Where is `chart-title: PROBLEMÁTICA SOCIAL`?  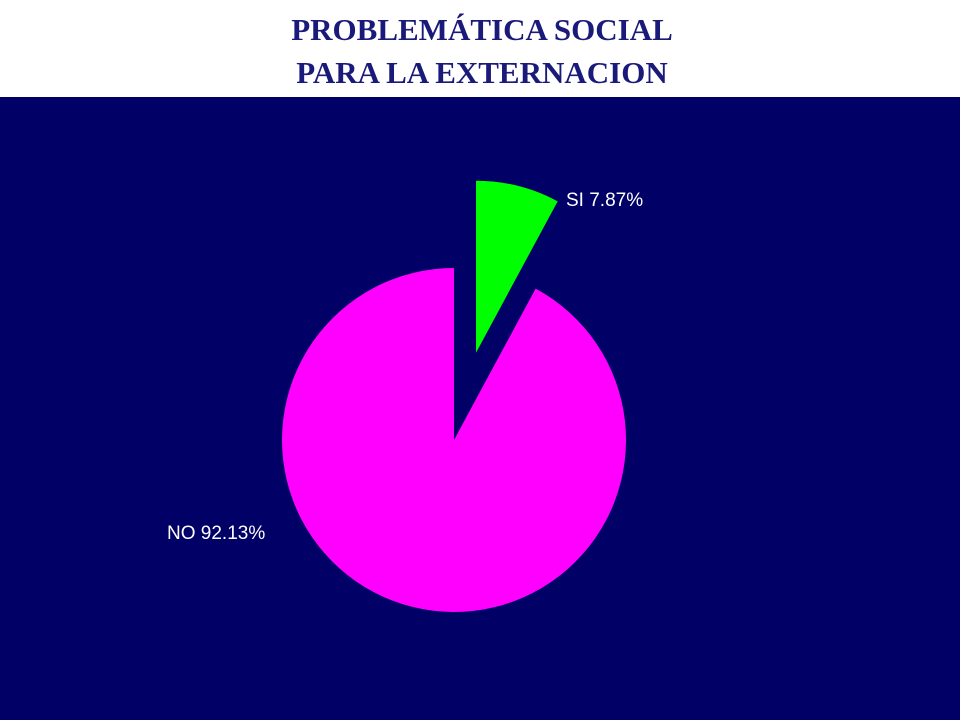
chart-title: PROBLEMÁTICA SOCIAL is located at coordinates (482, 29).